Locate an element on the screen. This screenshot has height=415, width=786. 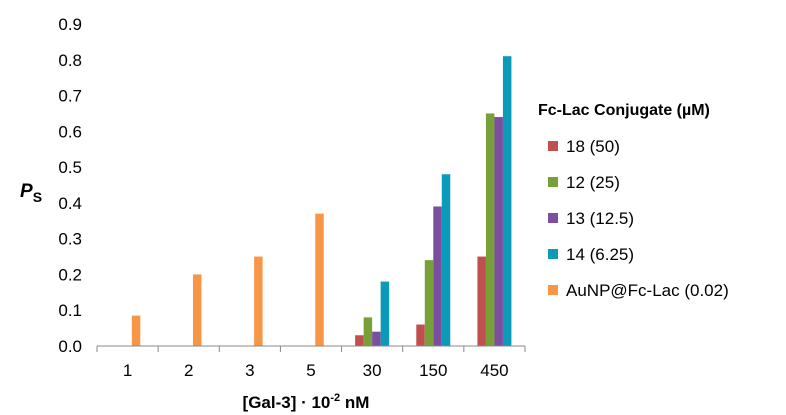
x-tick-label: 5 is located at coordinates (310, 370).